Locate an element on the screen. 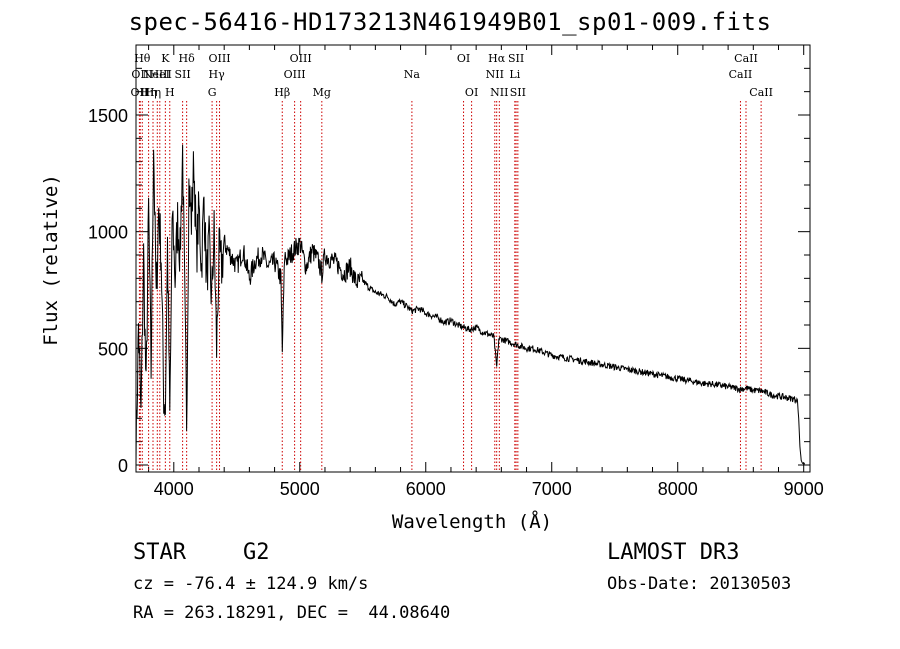 The image size is (900, 649). line-marker-label: Hδ is located at coordinates (187, 58).